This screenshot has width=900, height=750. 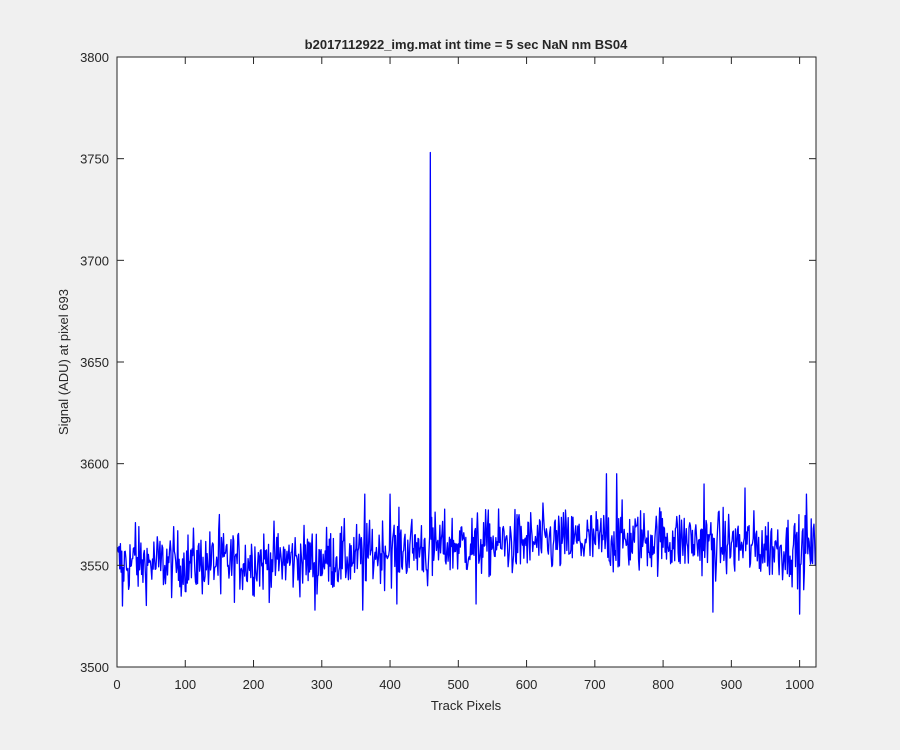 What do you see at coordinates (799, 684) in the screenshot?
I see `x-tick-label: 1000` at bounding box center [799, 684].